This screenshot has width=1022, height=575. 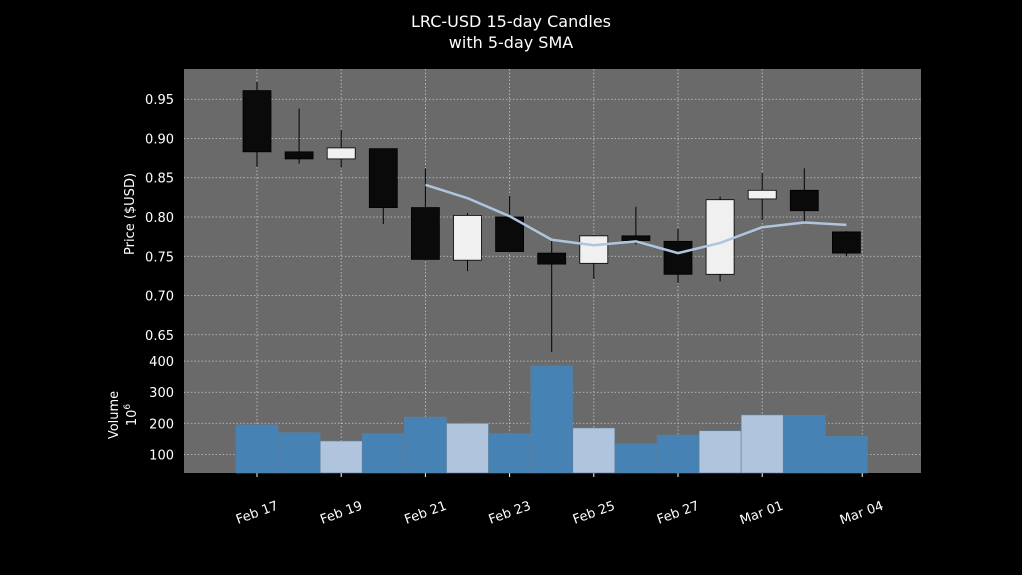 I want to click on chart-subtitle: with 5-day SMA, so click(x=511, y=42).